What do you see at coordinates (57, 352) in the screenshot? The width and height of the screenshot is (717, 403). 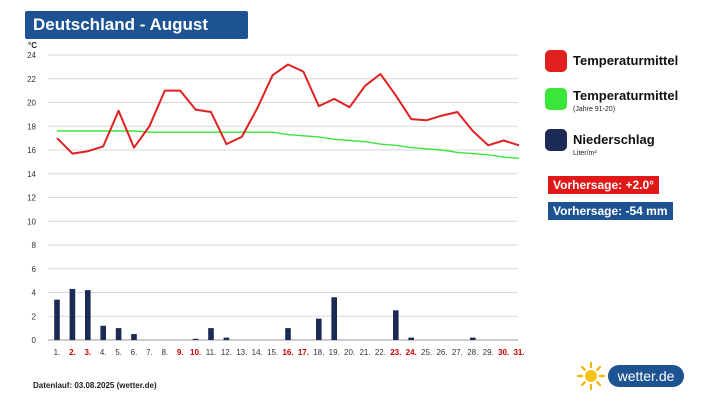 I see `x-tick-label: 1.` at bounding box center [57, 352].